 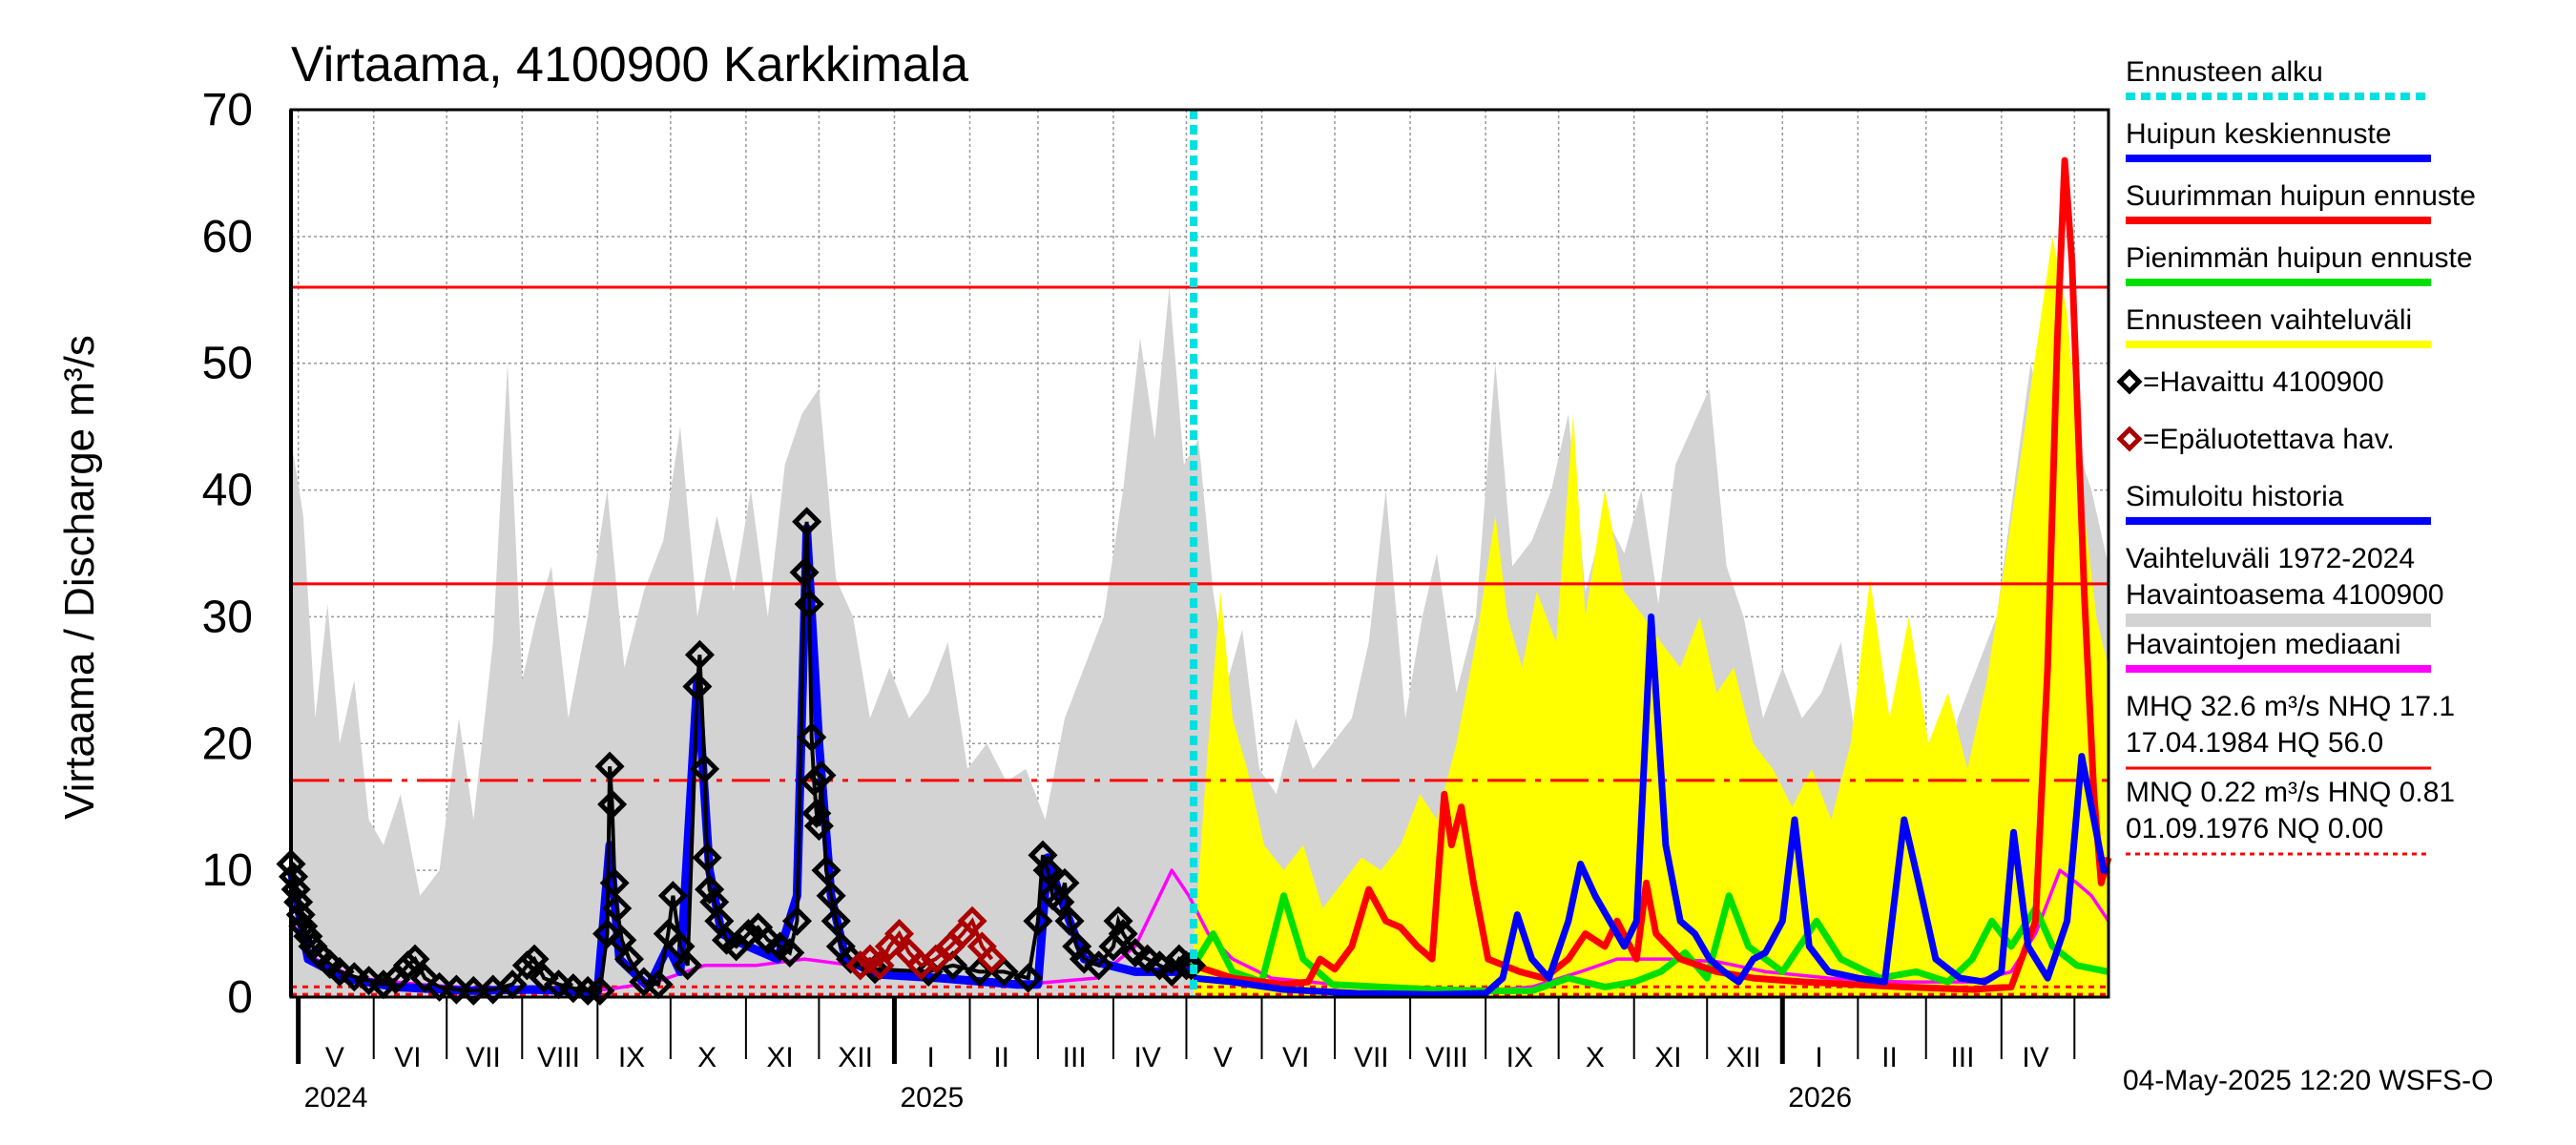 I want to click on legend-item: Ennusteen alku, so click(x=2278, y=78).